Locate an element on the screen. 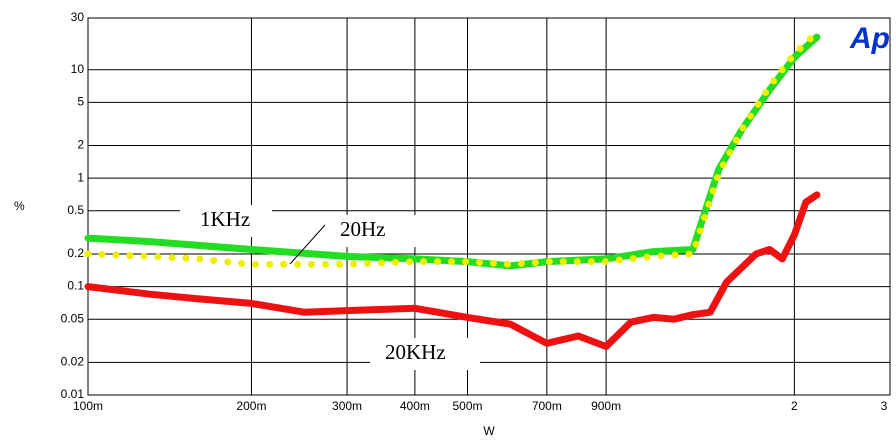 This screenshot has width=896, height=447. x-tick-label: 2 is located at coordinates (794, 406).